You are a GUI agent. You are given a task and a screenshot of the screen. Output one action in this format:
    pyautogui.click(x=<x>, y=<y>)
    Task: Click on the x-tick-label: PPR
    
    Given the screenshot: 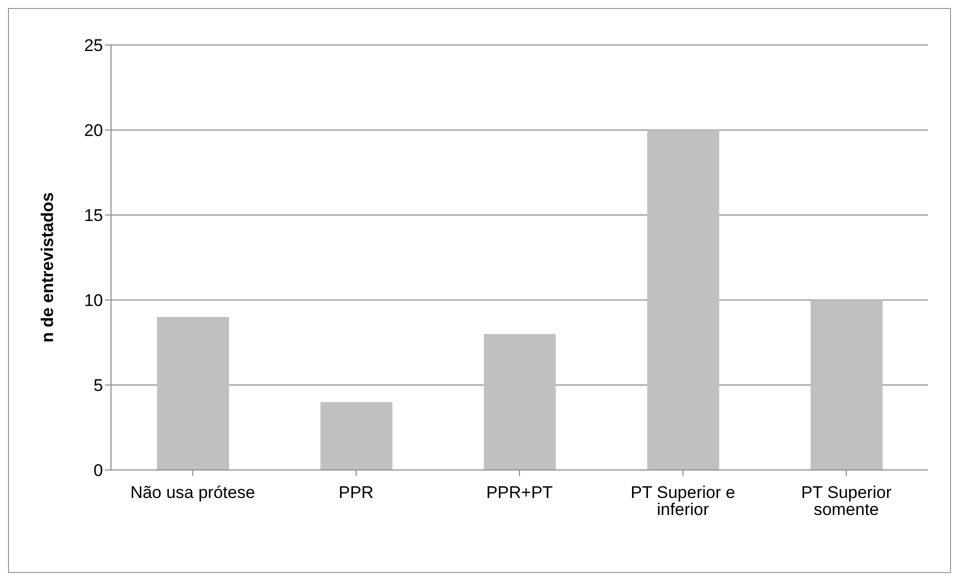 What is the action you would take?
    pyautogui.click(x=356, y=492)
    